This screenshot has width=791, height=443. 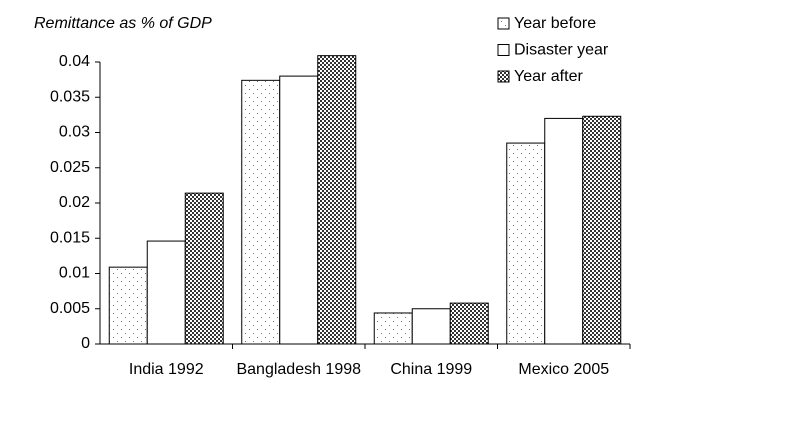 What do you see at coordinates (74, 132) in the screenshot?
I see `y-tick-label: 0.03` at bounding box center [74, 132].